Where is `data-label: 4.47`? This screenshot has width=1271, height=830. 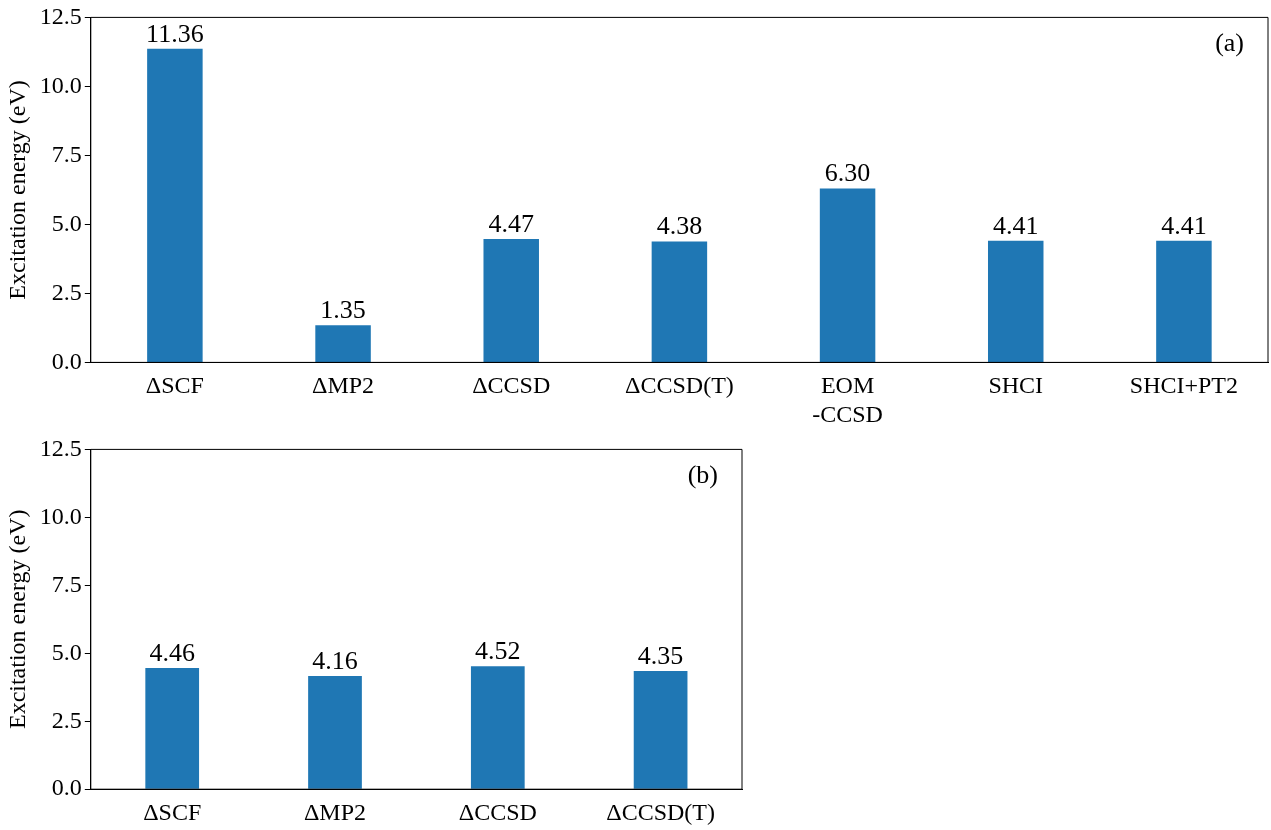 data-label: 4.47 is located at coordinates (511, 223).